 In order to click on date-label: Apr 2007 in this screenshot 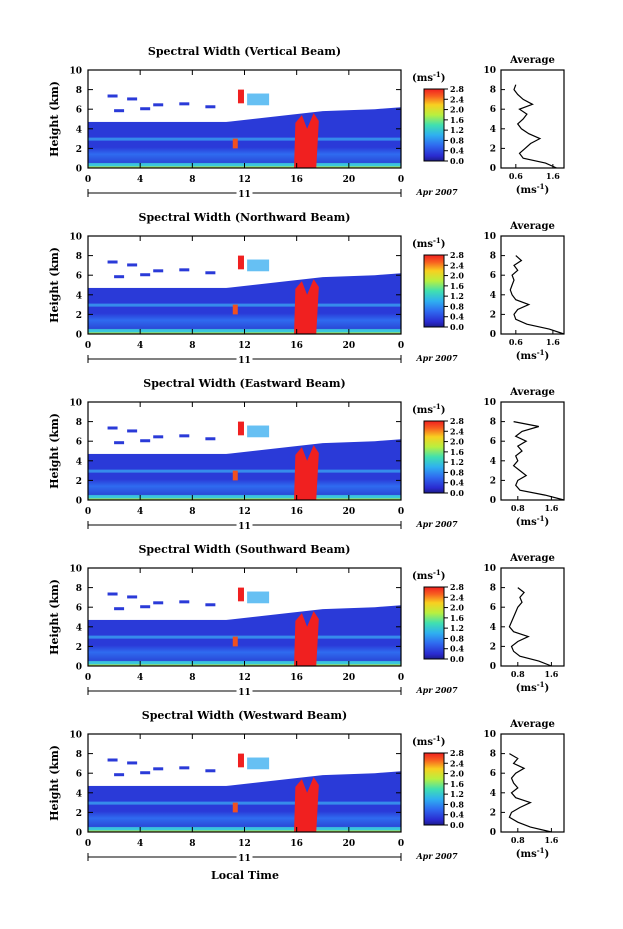, I will do `click(436, 358)`.